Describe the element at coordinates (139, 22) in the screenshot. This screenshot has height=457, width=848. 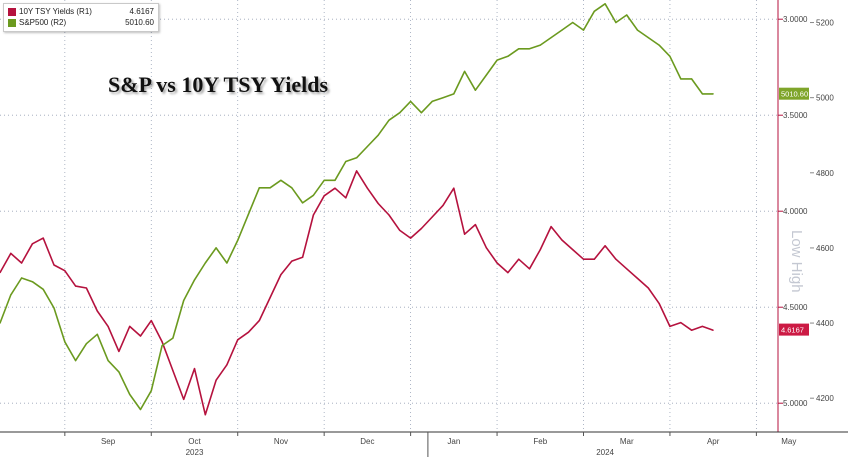
I see `legend-value-spx: 5010.60` at that location.